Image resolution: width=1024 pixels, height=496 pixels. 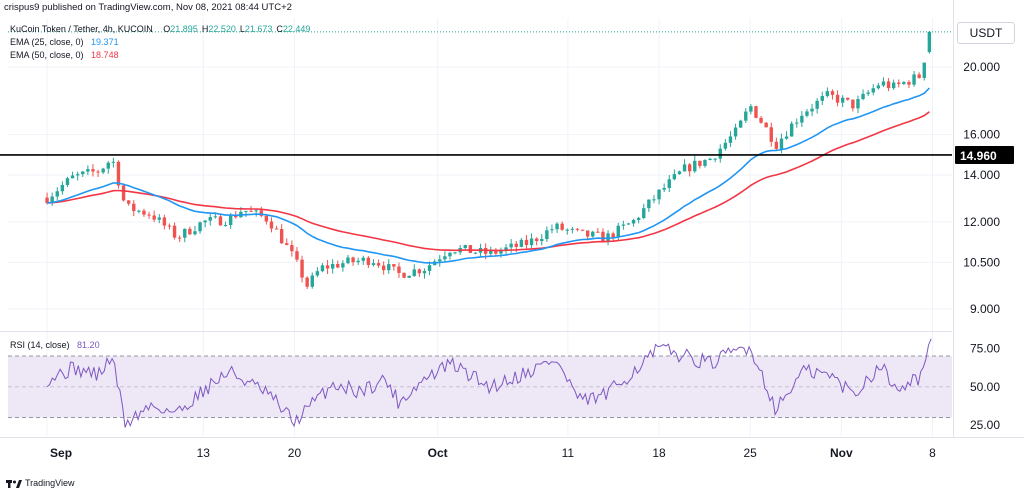 I want to click on time-tick-label: 11, so click(x=568, y=453).